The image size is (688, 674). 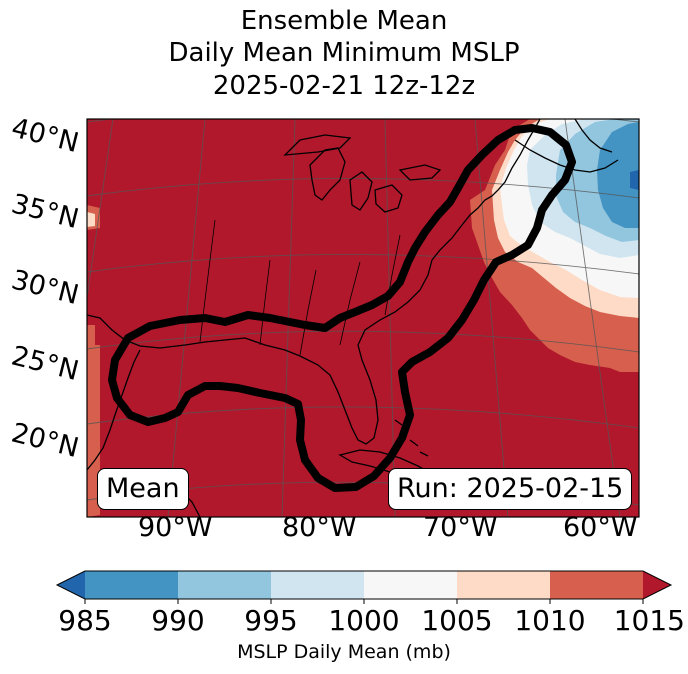 What do you see at coordinates (460, 527) in the screenshot?
I see `lon-label-70w: 70°W` at bounding box center [460, 527].